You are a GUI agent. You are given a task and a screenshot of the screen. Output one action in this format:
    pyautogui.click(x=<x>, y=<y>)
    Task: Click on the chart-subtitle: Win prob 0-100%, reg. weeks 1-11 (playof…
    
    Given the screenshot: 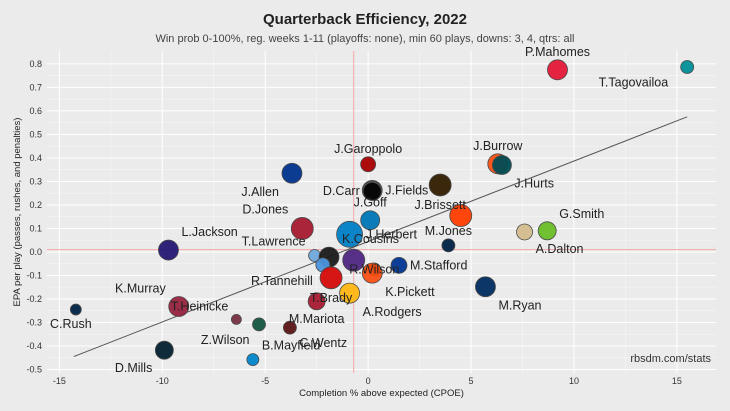 What is the action you would take?
    pyautogui.click(x=364, y=39)
    